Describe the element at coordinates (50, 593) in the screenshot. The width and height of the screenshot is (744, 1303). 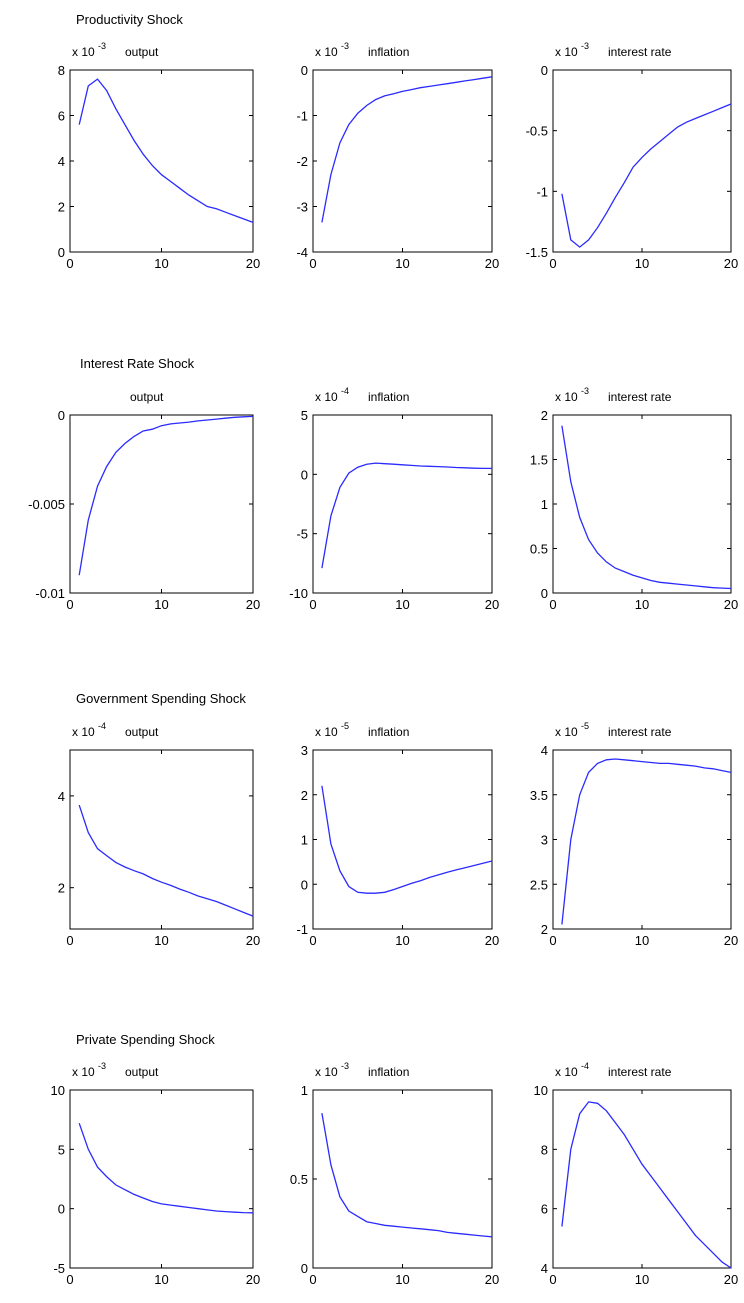
I see `y-tick-label: -0.01` at that location.